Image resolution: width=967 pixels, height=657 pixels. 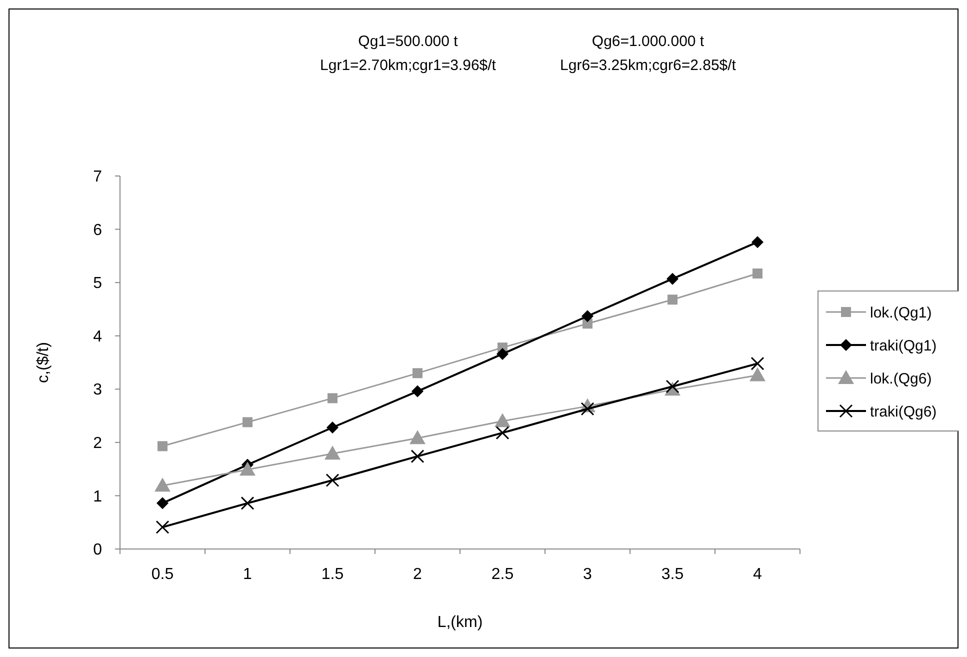 What do you see at coordinates (587, 574) in the screenshot?
I see `x-tick-label: 3` at bounding box center [587, 574].